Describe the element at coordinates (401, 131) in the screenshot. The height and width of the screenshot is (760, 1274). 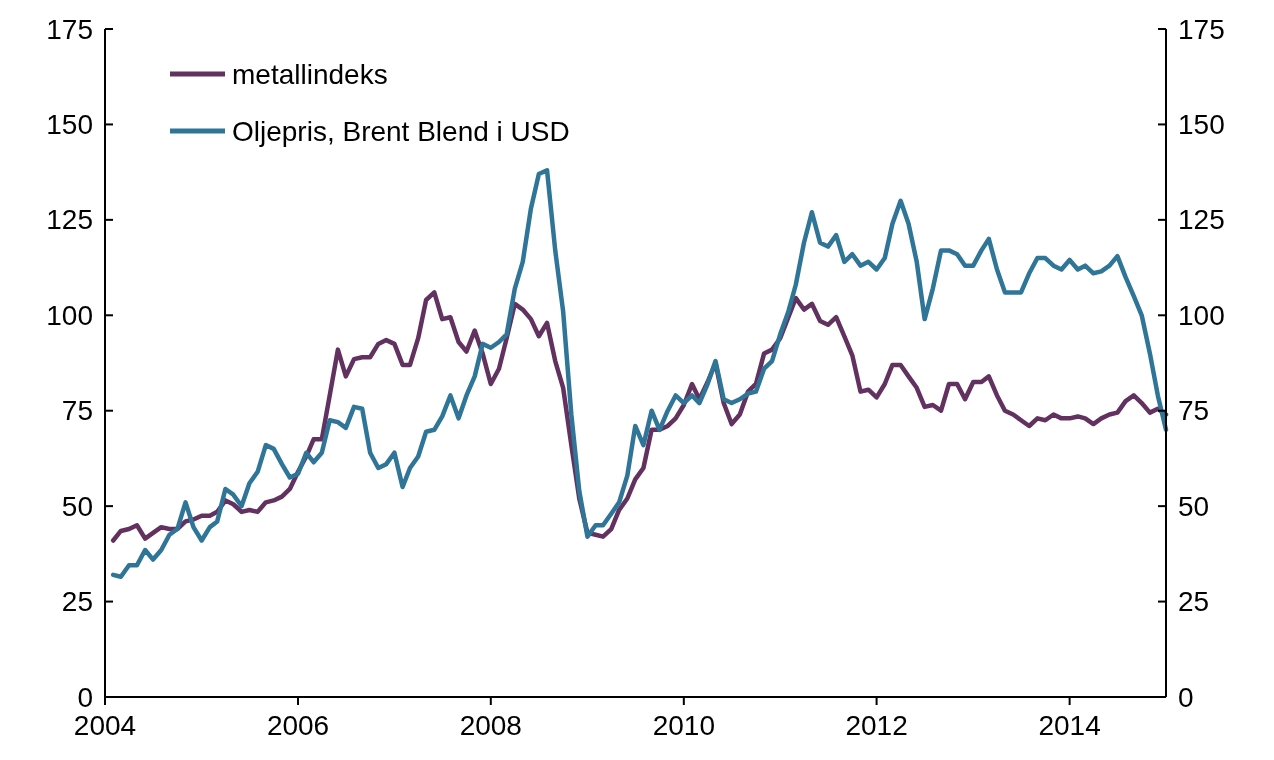
I see `legend-label: Oljepris, Brent Blend i USD` at that location.